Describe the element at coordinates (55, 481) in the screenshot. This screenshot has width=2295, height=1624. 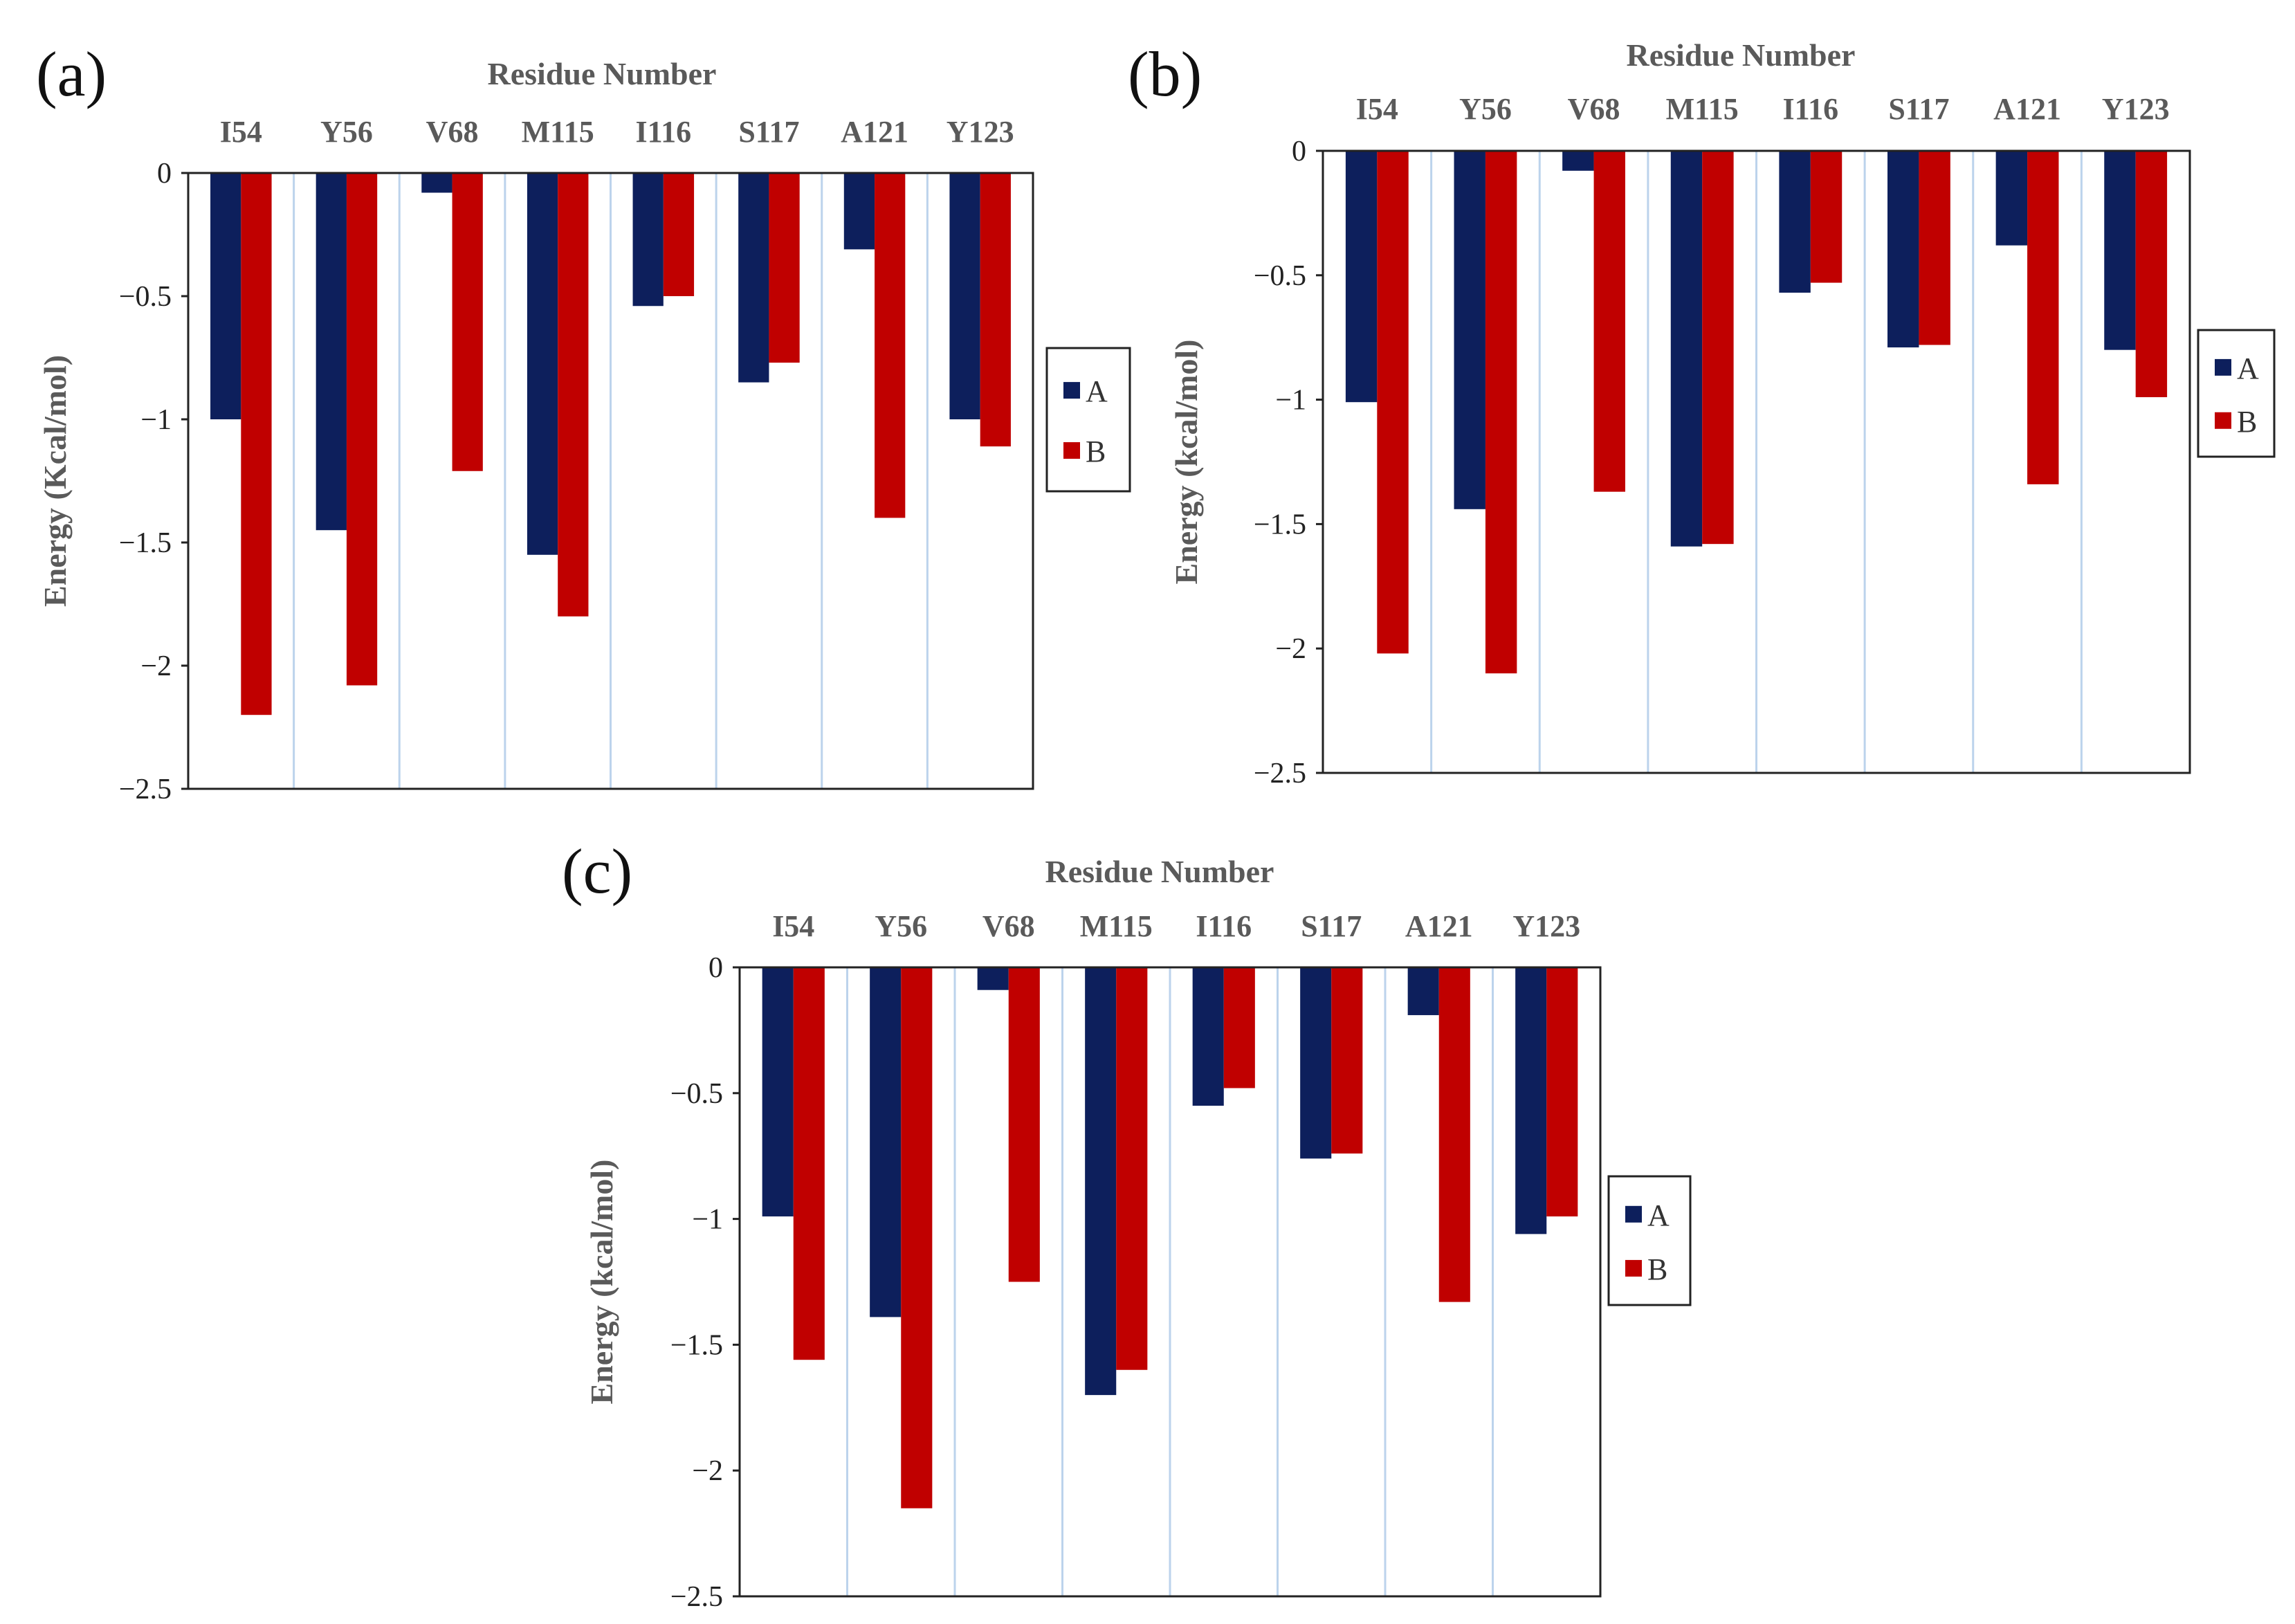
I see `y-axis-label: Energy (Kcal/mol)` at that location.